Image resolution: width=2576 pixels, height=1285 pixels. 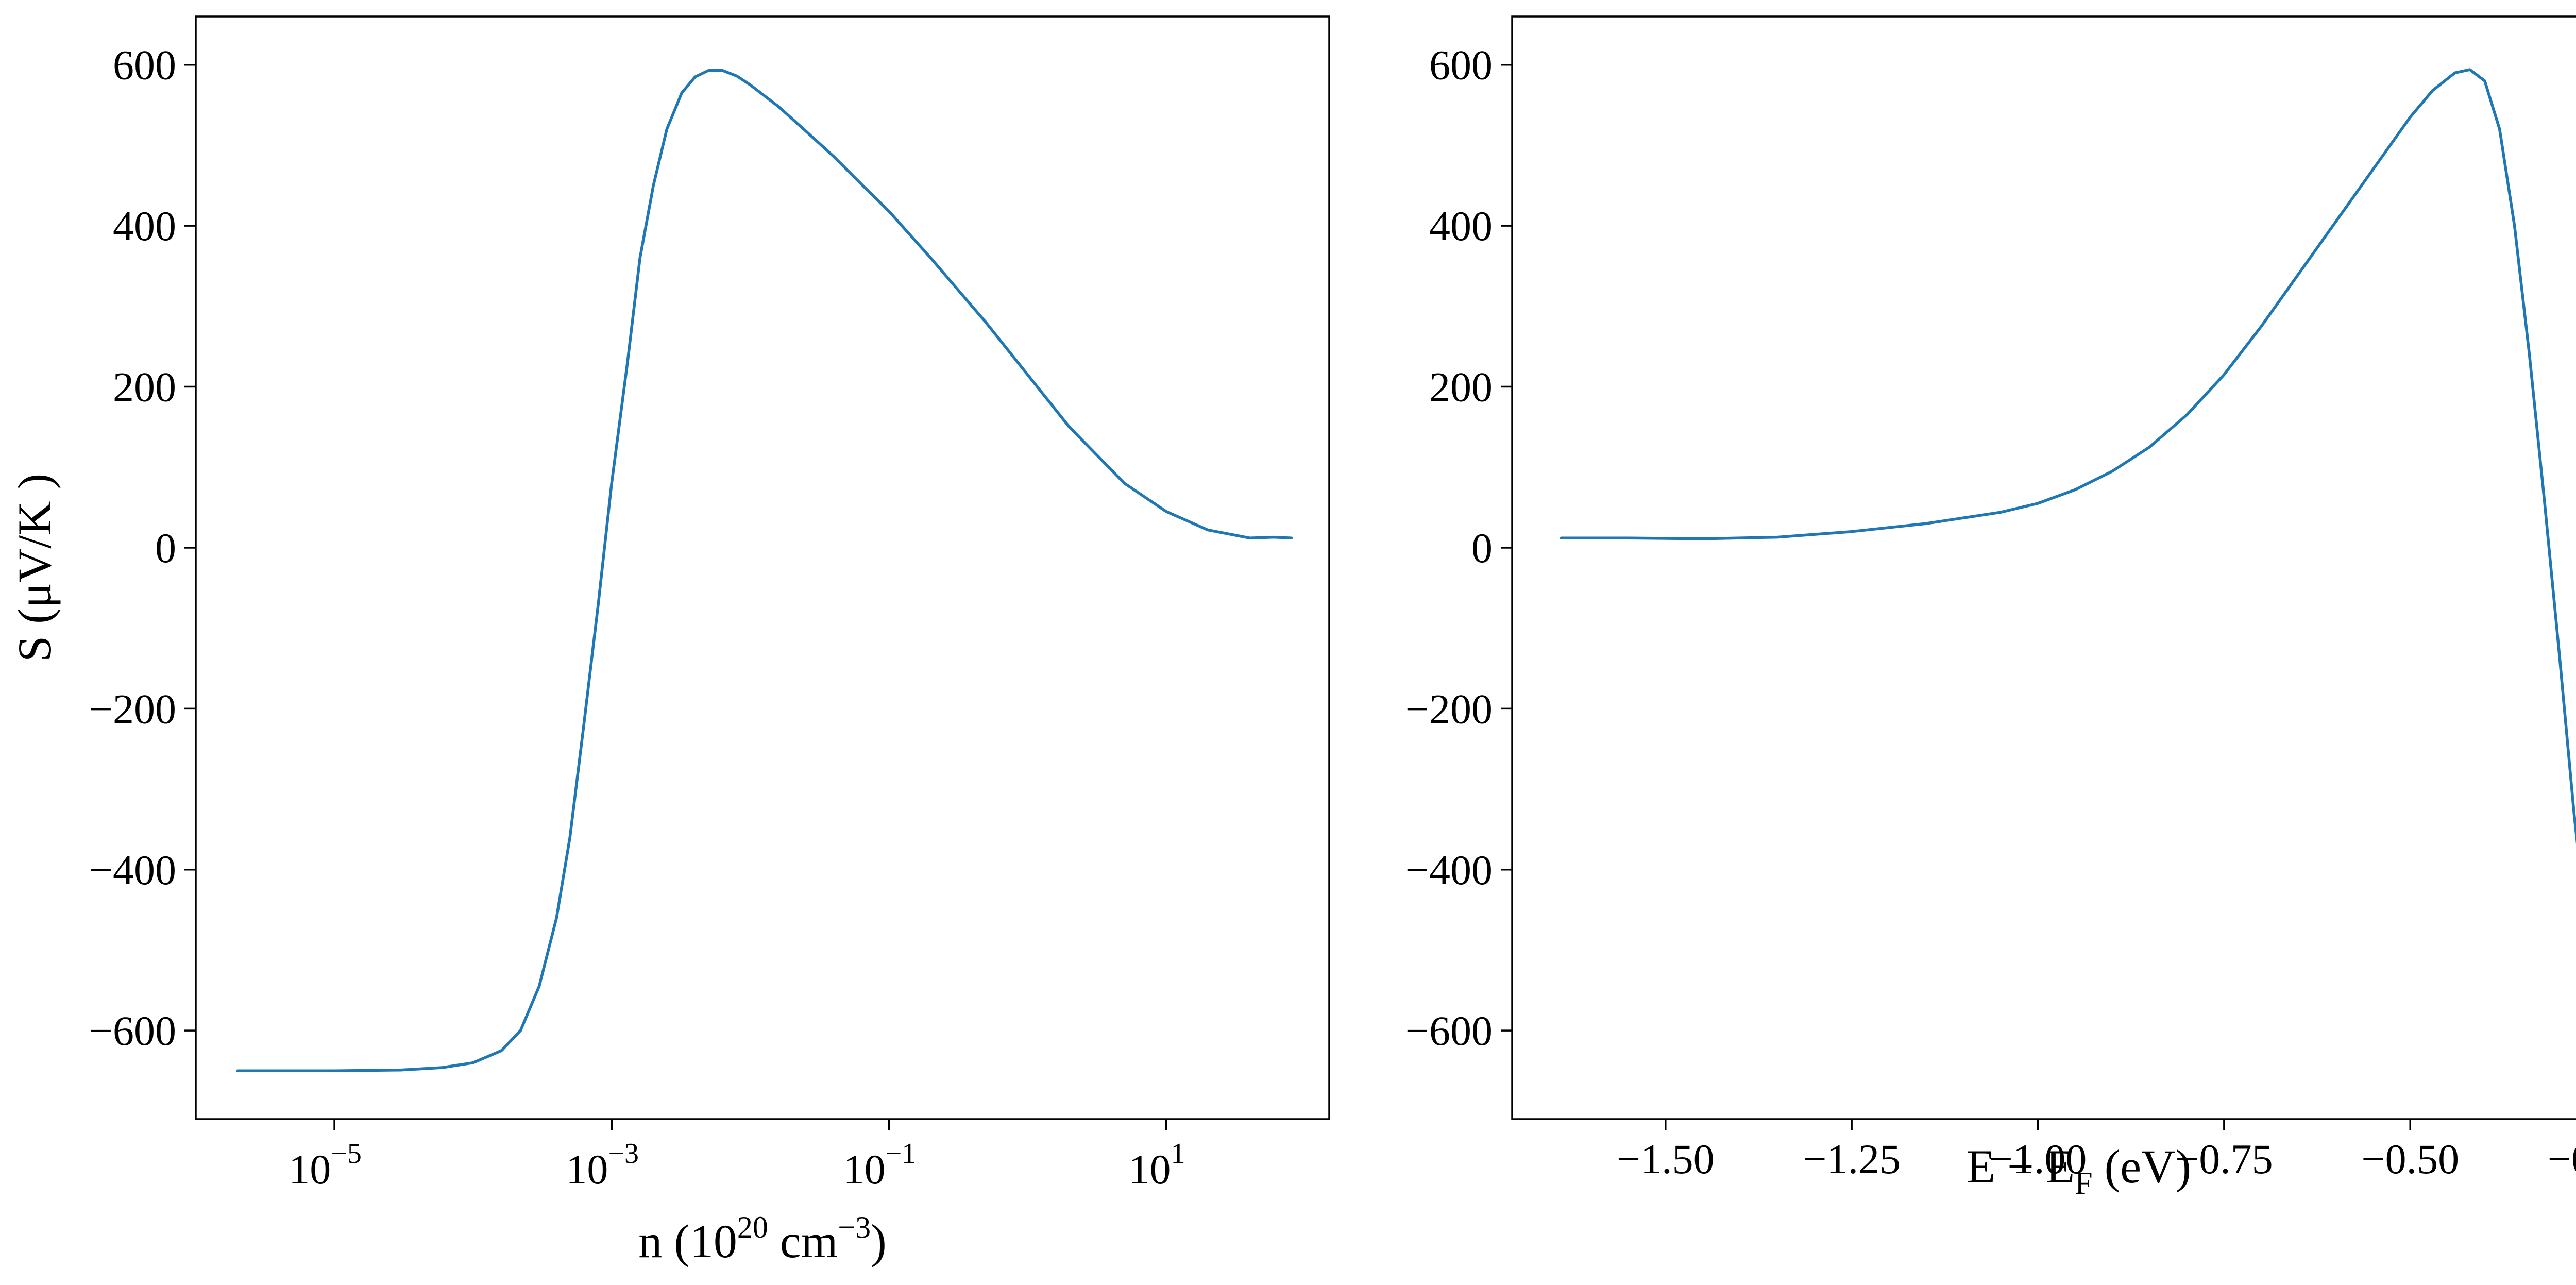 I want to click on right-x-label-part: E − E, so click(x=2021, y=1166).